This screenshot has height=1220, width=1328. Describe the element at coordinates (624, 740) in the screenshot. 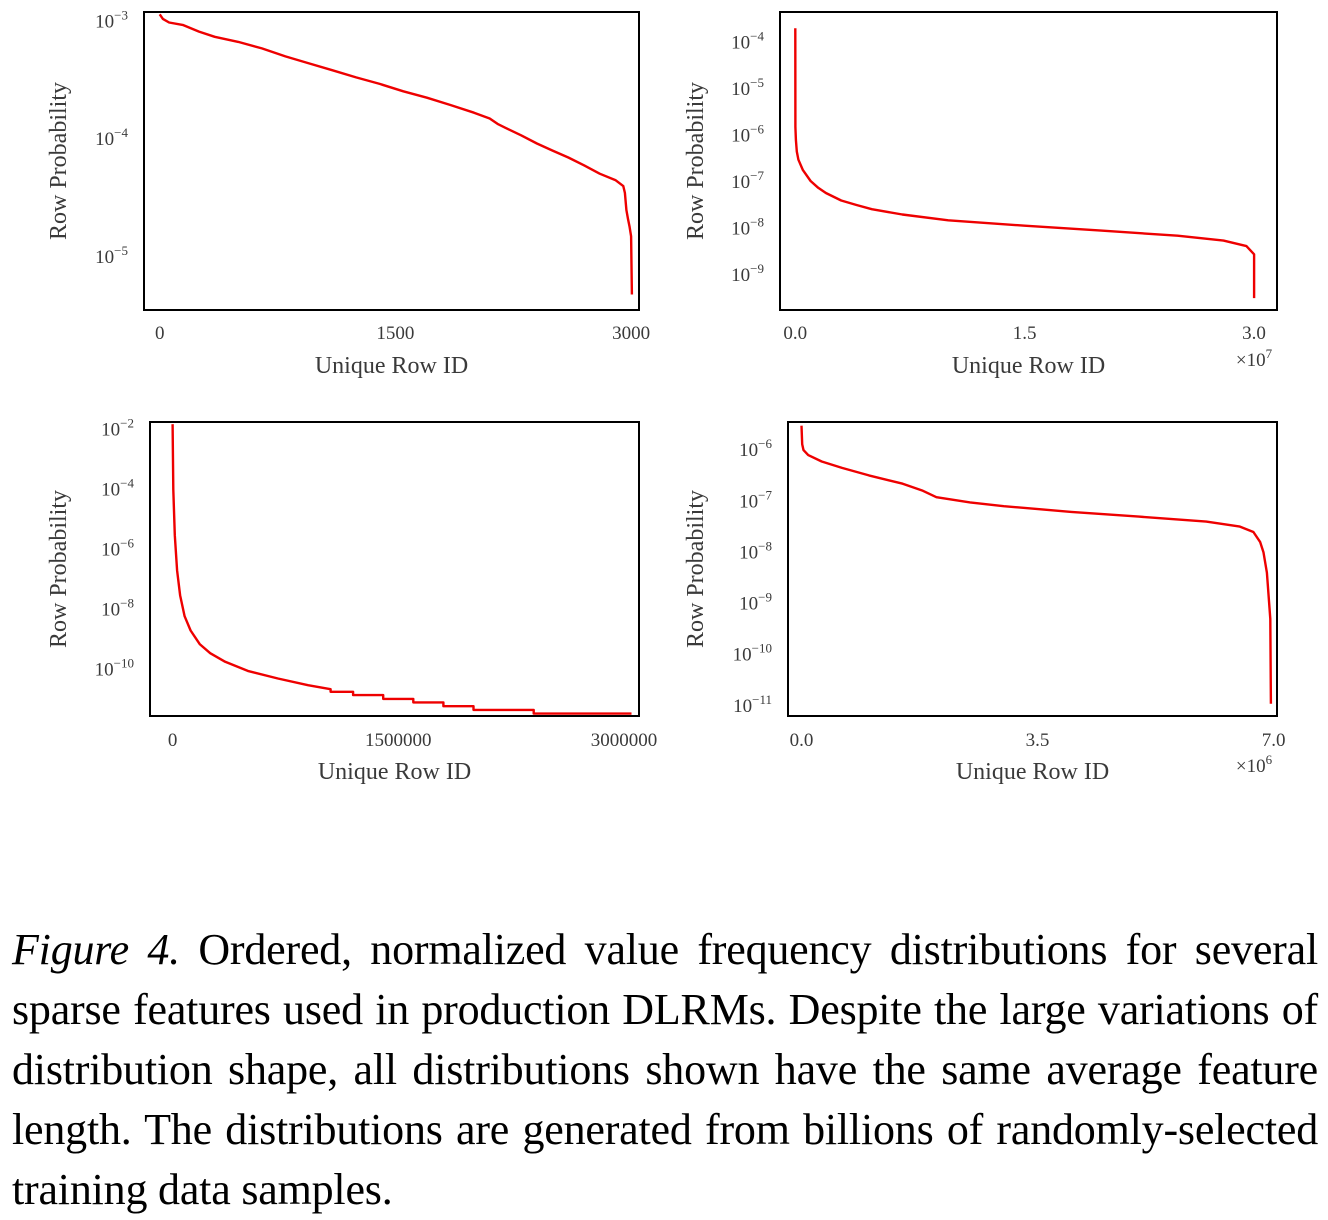

I see `x-tick-label: 3000000` at that location.